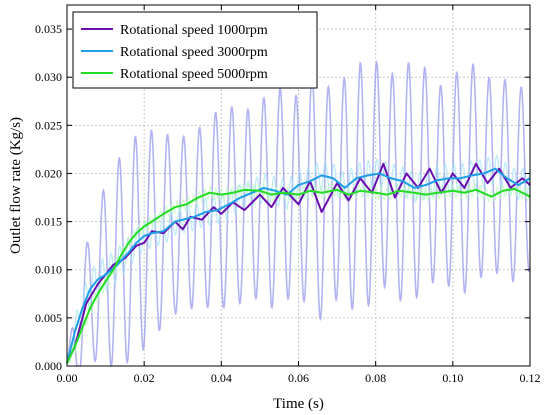 The image size is (550, 415). I want to click on y-tick-label: 0.005, so click(48, 318).